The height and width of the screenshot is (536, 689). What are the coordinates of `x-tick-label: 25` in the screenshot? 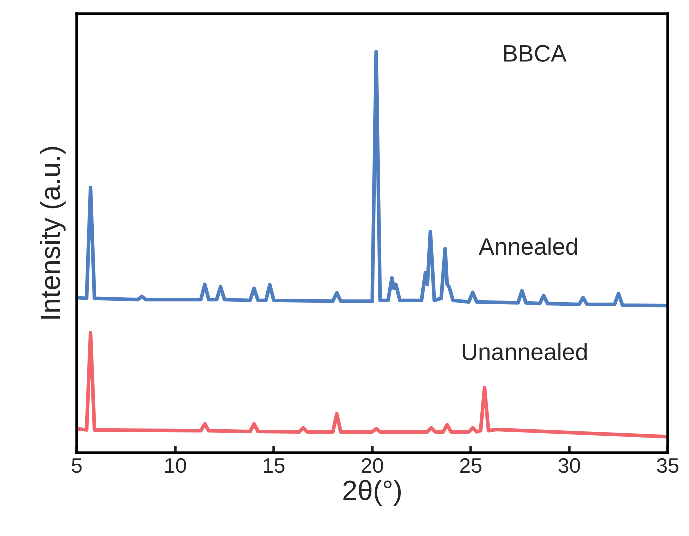 It's located at (471, 466).